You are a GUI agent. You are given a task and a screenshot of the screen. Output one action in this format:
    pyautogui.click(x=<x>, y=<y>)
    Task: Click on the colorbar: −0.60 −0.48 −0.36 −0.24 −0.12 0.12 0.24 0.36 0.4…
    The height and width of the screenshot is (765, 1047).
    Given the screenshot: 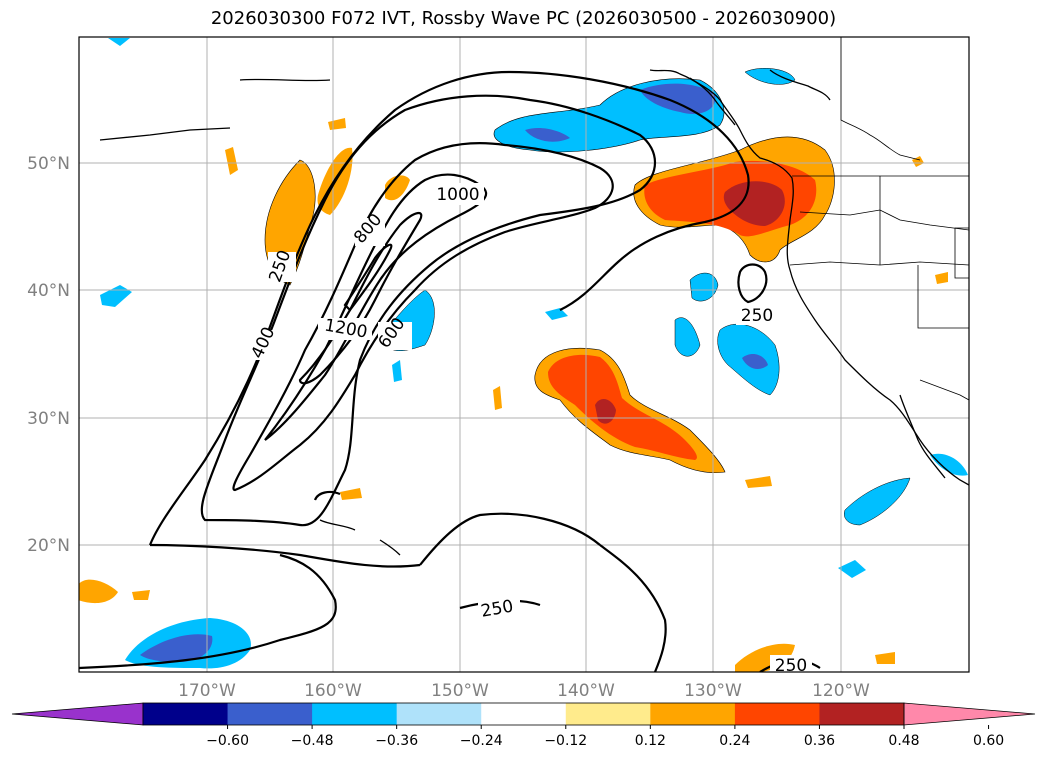 What is the action you would take?
    pyautogui.click(x=523, y=725)
    